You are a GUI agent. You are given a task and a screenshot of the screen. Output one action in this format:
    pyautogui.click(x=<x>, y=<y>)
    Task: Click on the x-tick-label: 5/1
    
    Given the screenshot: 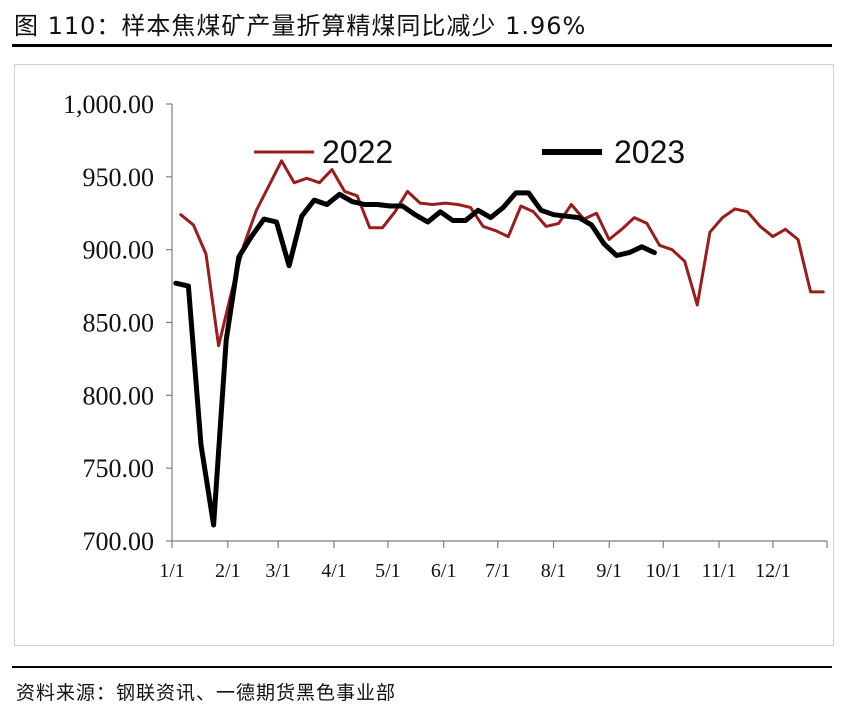 What is the action you would take?
    pyautogui.click(x=388, y=571)
    